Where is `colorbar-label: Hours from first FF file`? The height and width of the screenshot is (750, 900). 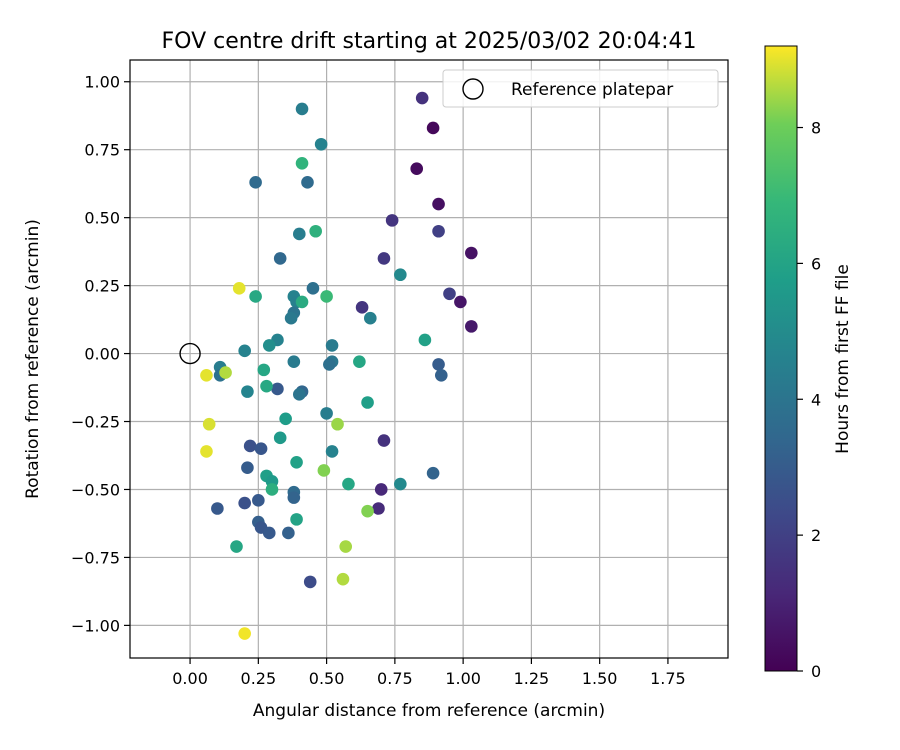 colorbar-label: Hours from first FF file is located at coordinates (843, 359).